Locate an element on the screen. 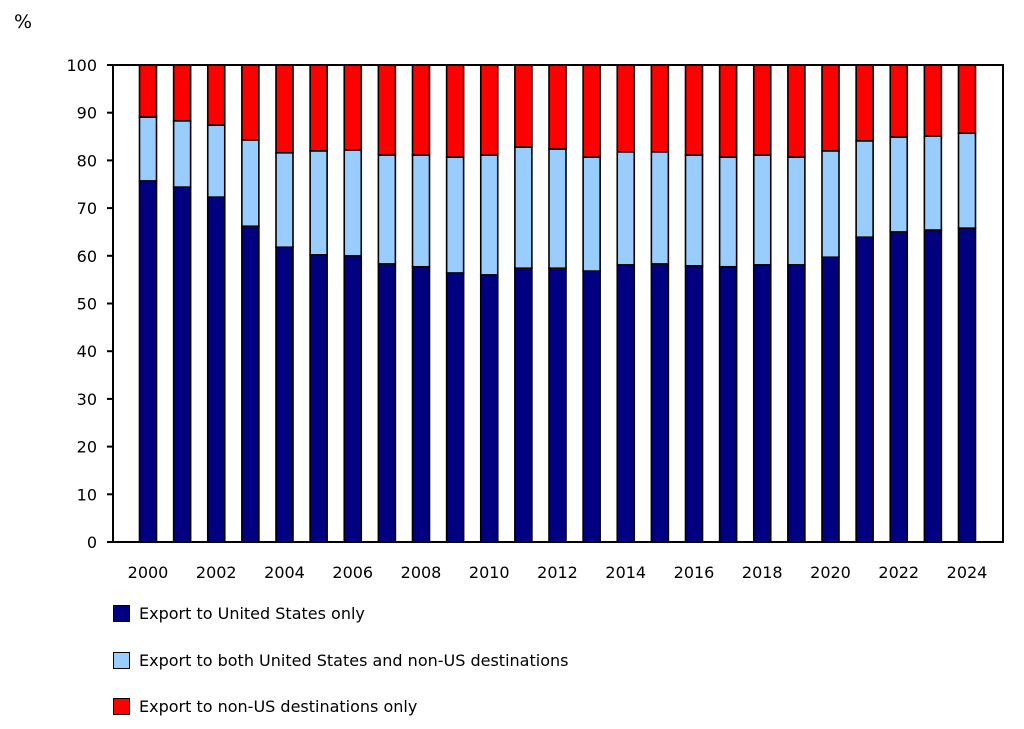 The image size is (1024, 729). bar-segment-2000-s2 is located at coordinates (148, 91).